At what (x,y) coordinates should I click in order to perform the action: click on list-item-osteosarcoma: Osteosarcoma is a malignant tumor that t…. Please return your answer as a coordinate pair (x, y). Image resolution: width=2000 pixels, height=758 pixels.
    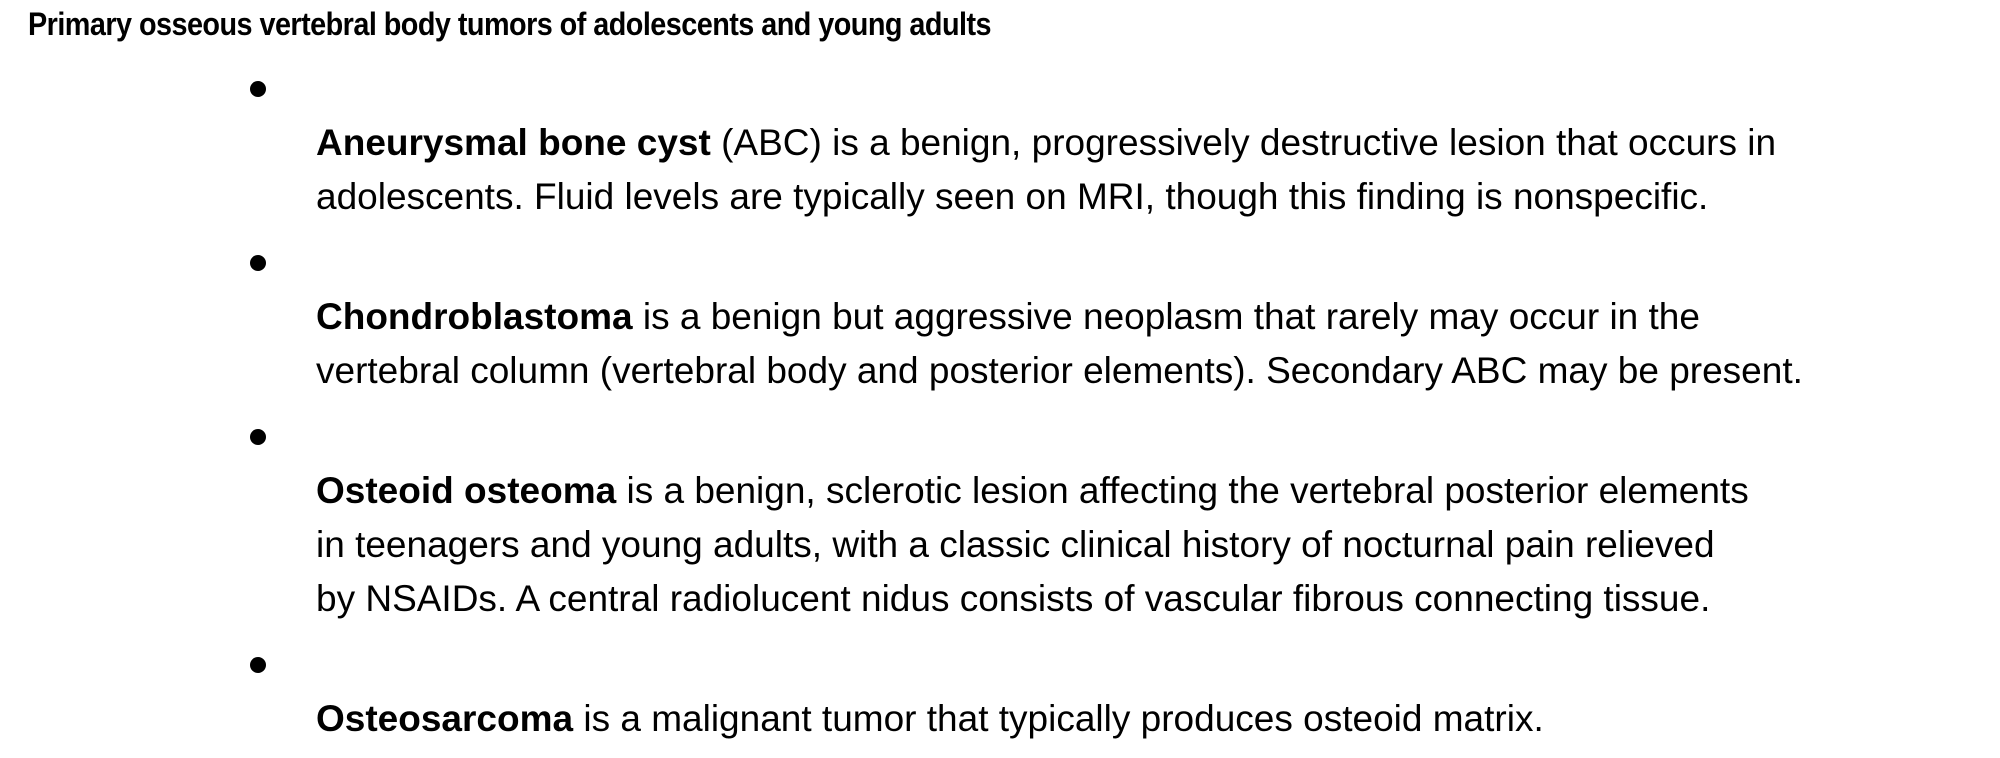
    Looking at the image, I should click on (1096, 692).